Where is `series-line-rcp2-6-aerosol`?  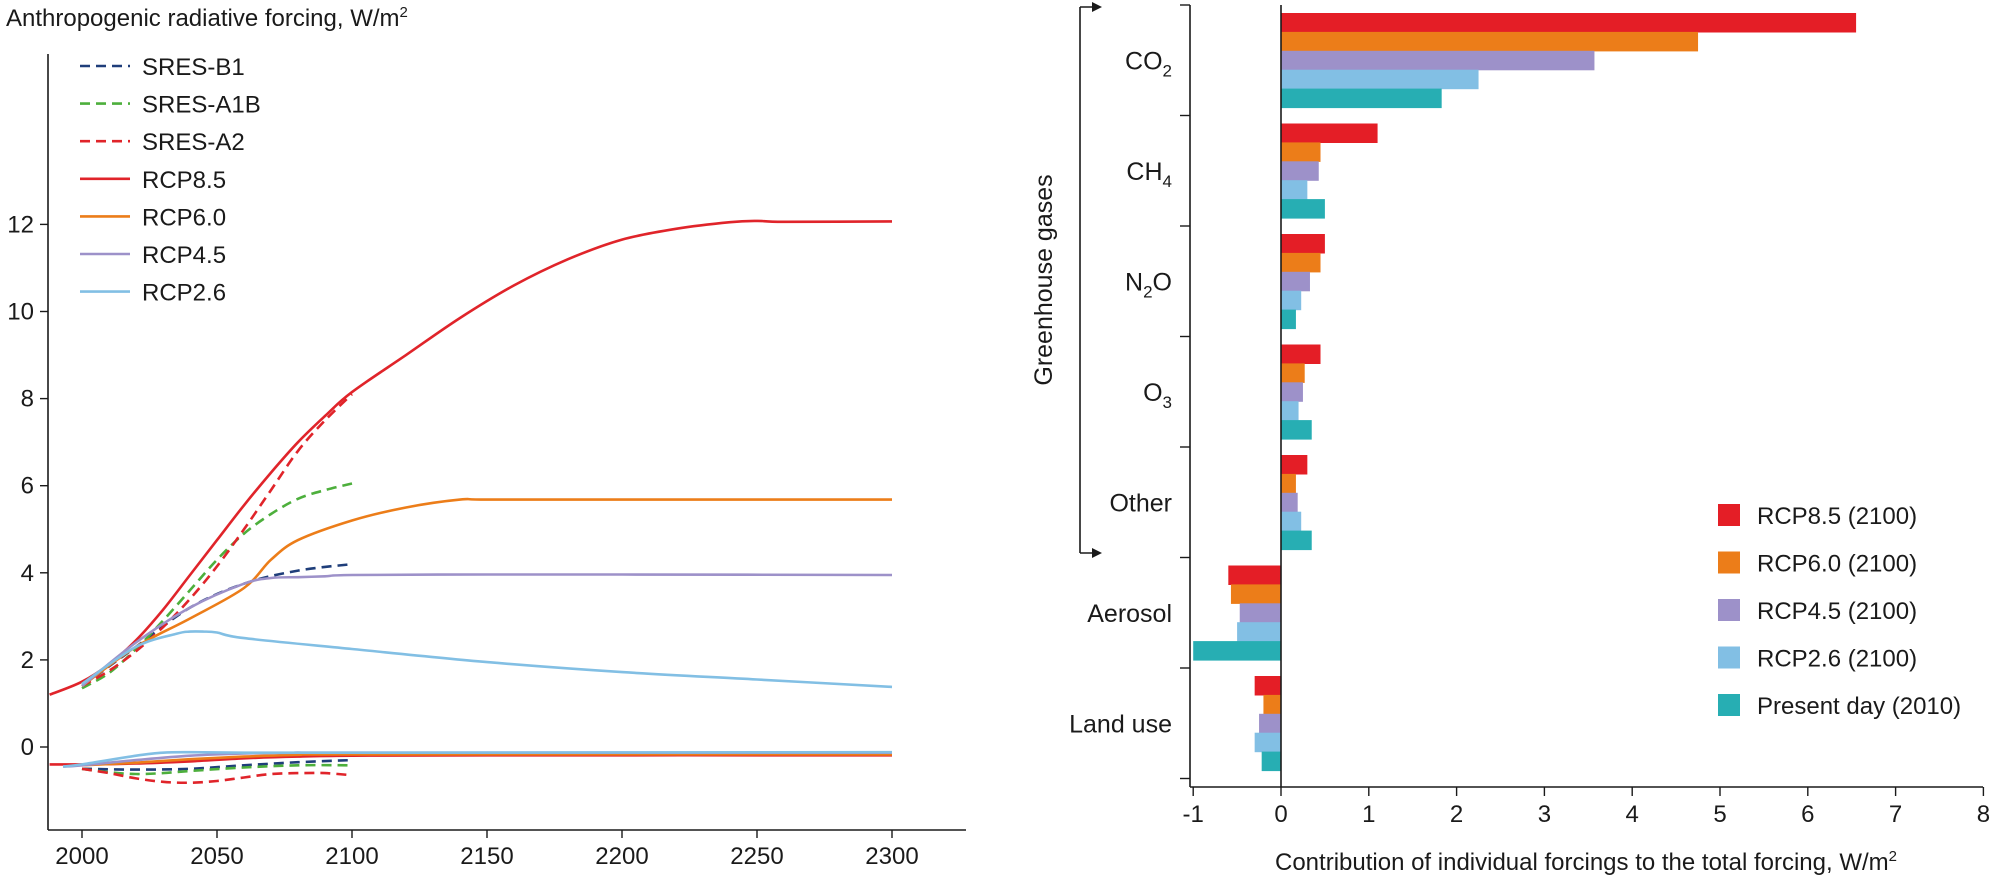
series-line-rcp2-6-aerosol is located at coordinates (477, 759).